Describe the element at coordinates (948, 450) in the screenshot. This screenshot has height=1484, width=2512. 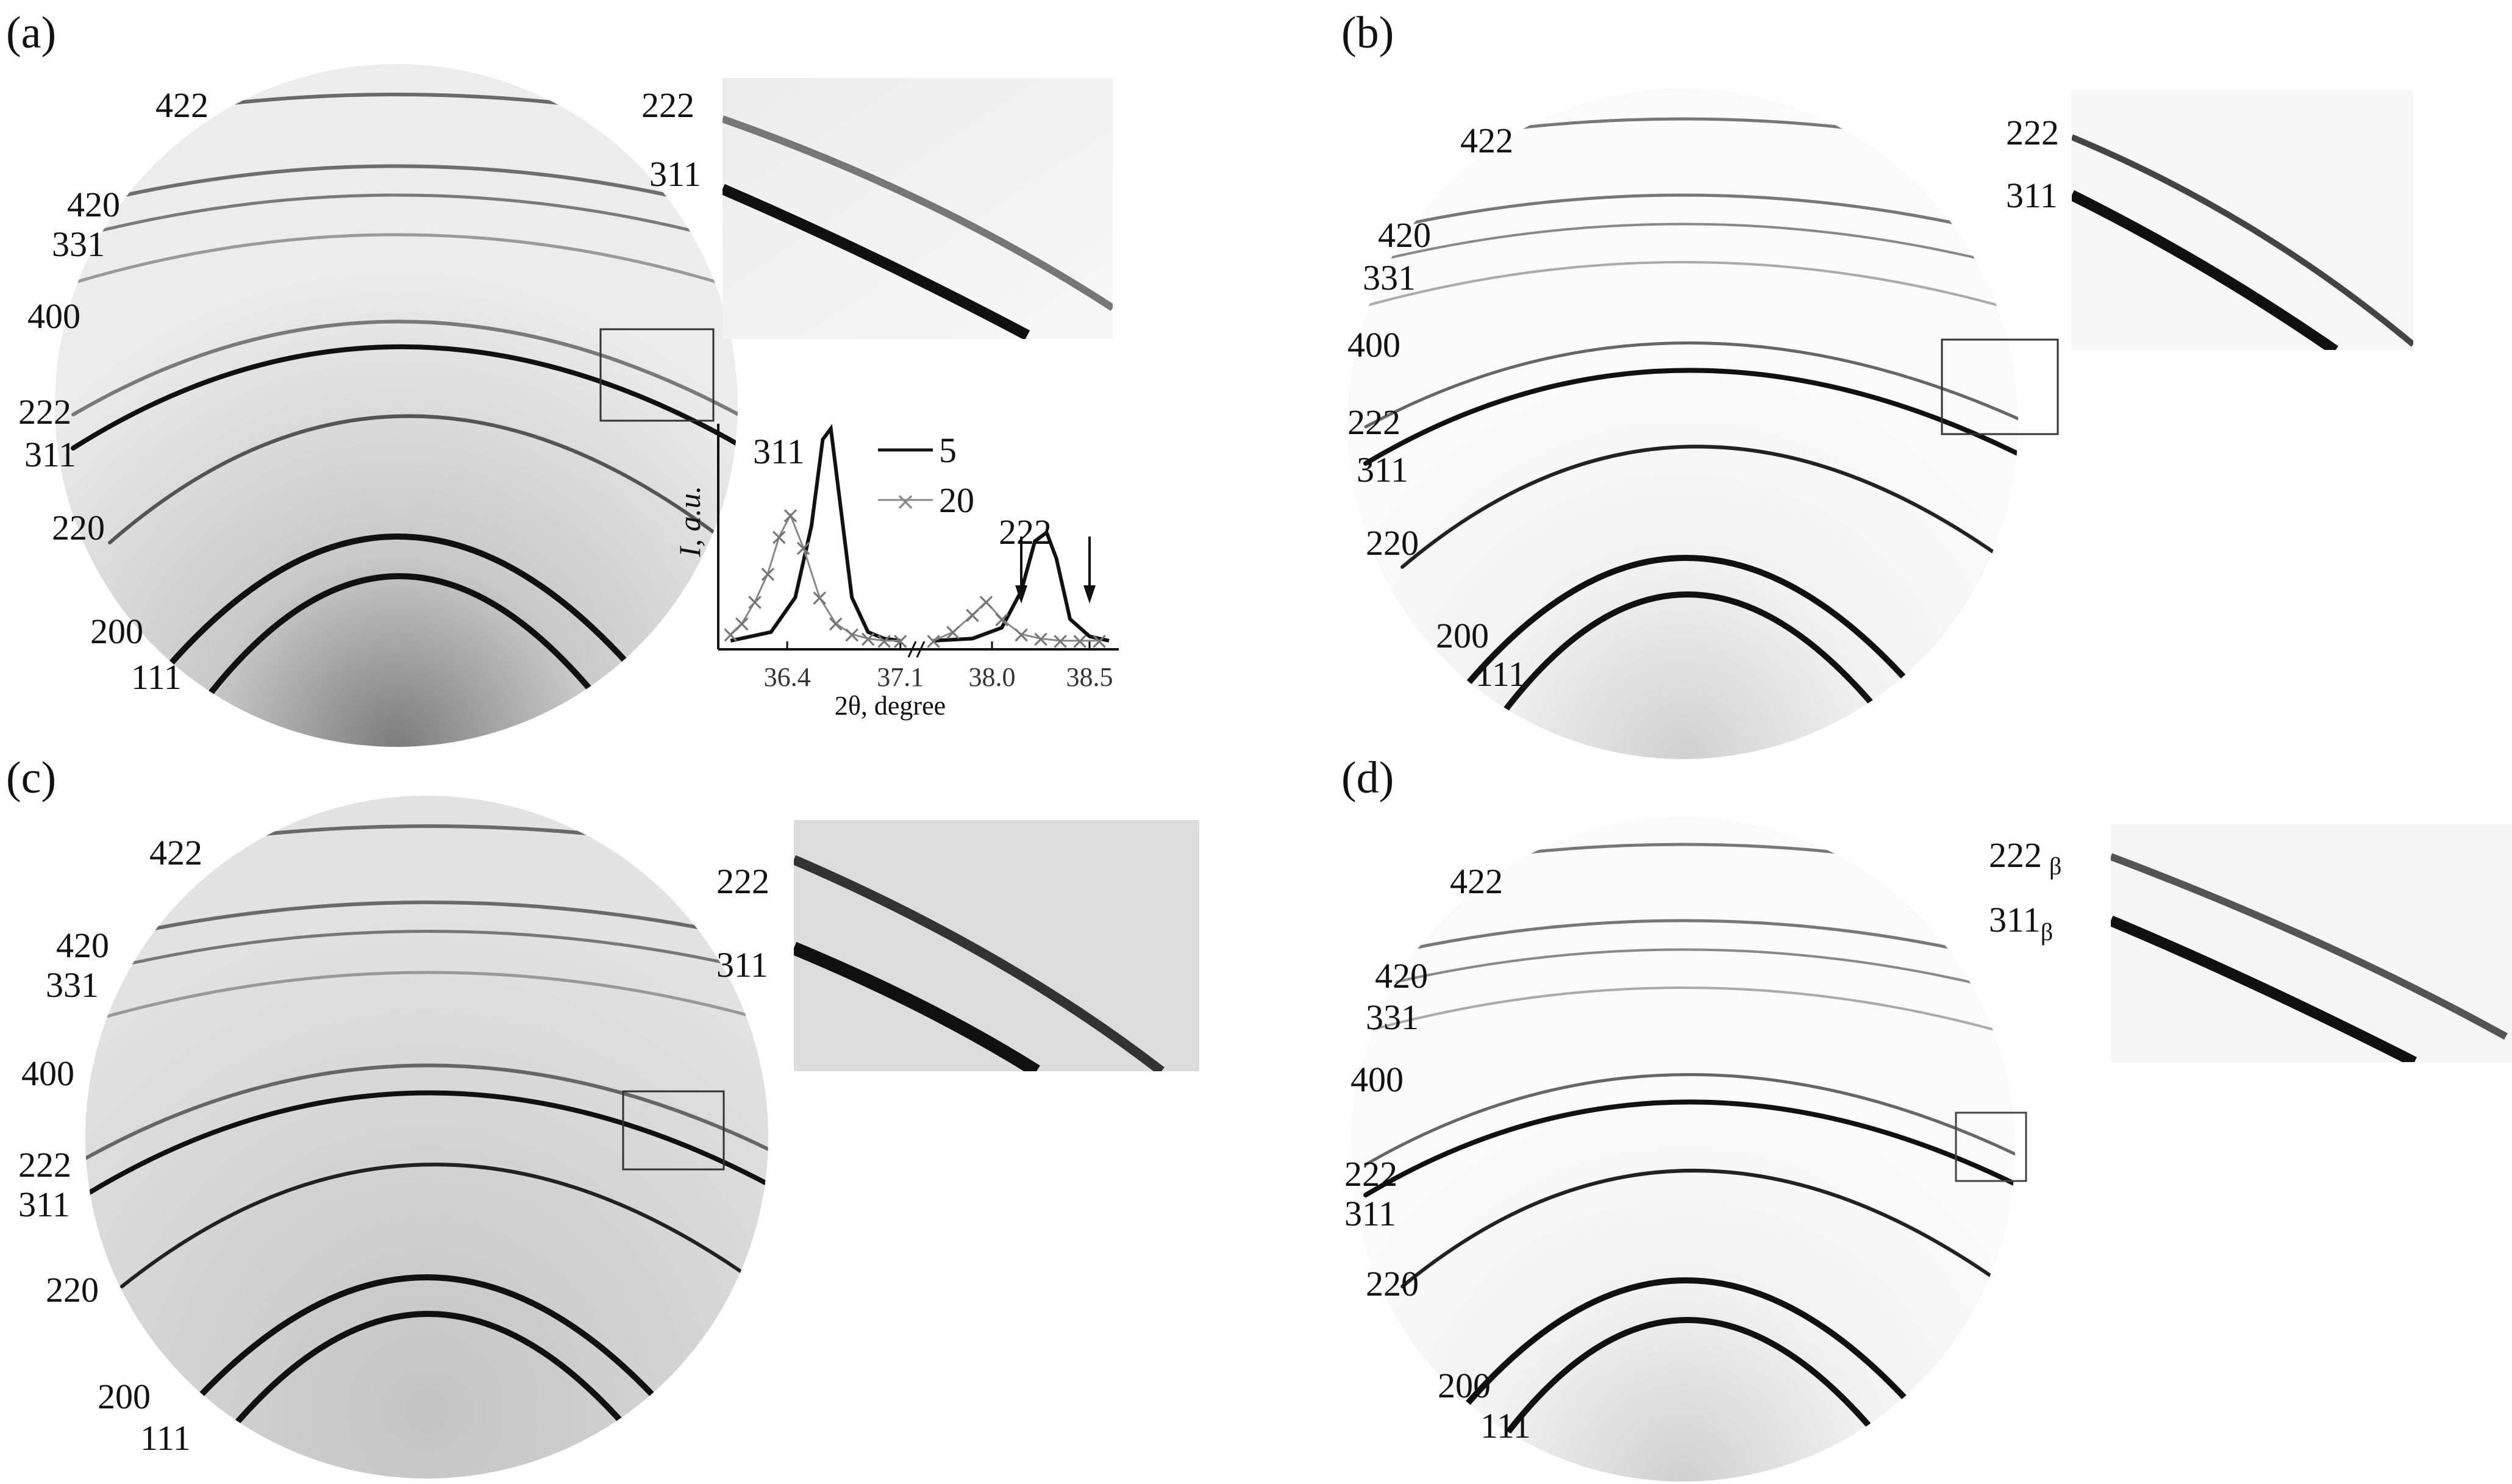
I see `legend-label-5: 5` at that location.